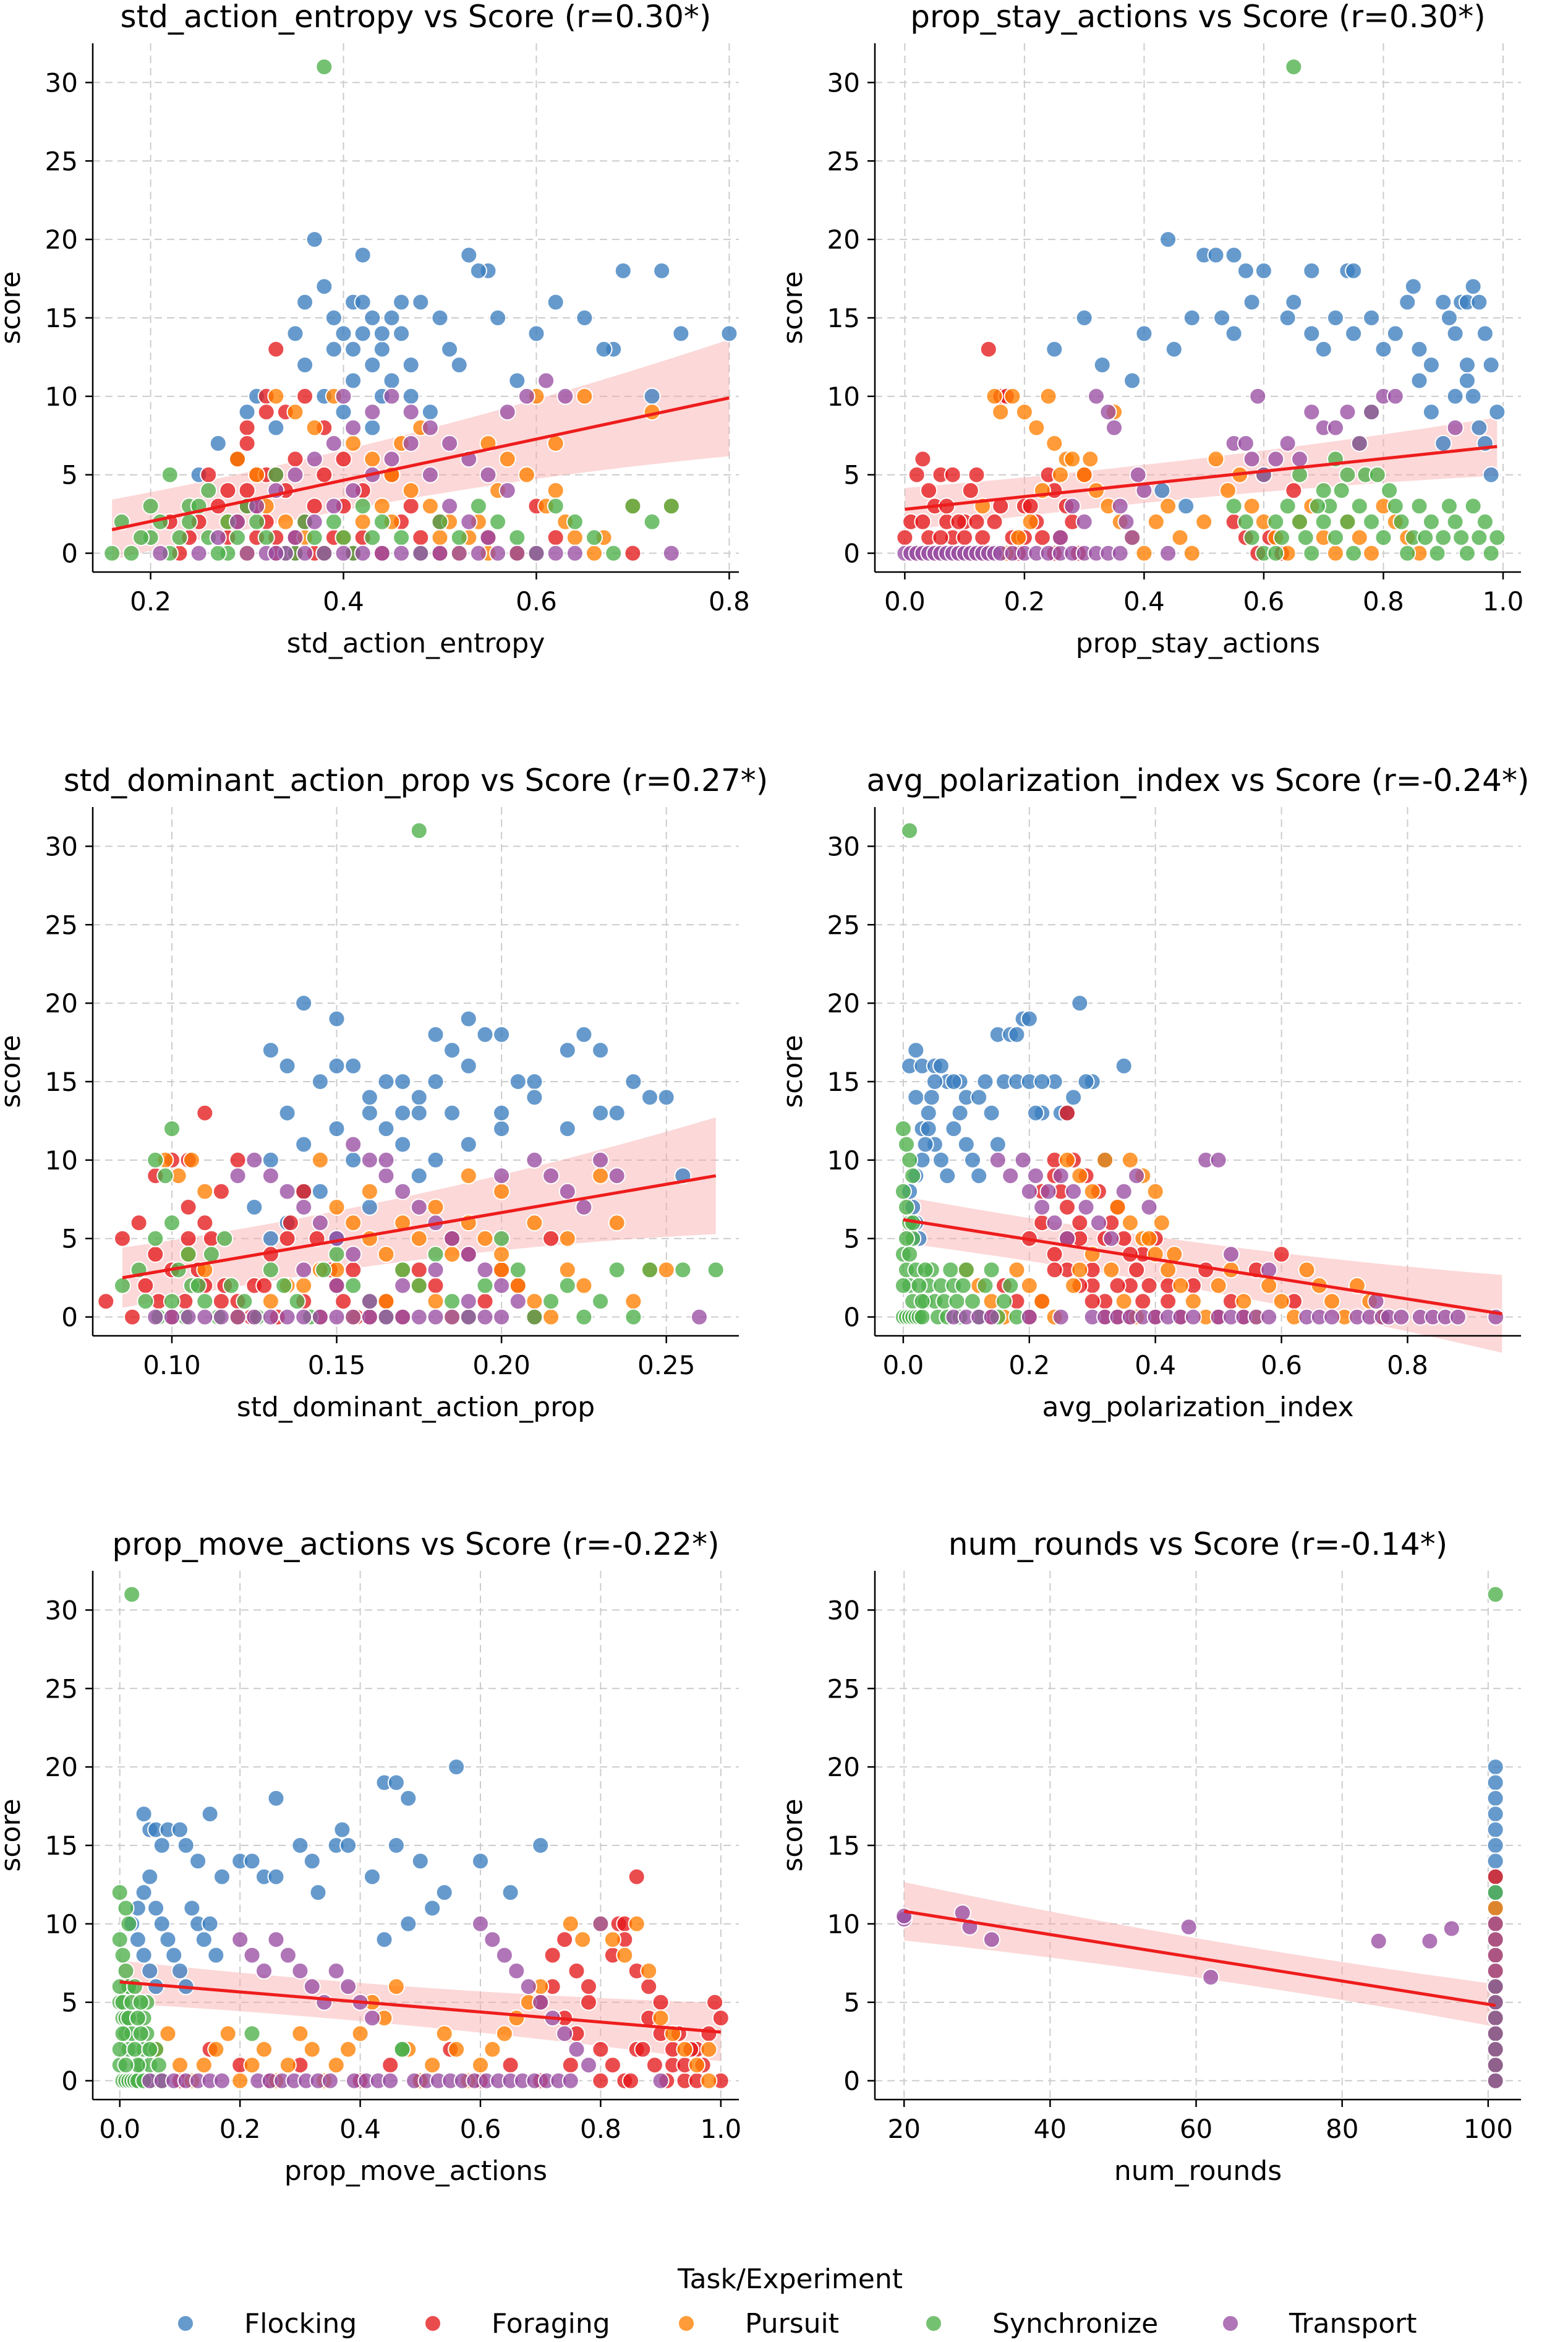 The image size is (1568, 2342). What do you see at coordinates (934, 2323) in the screenshot?
I see `legend-marker` at bounding box center [934, 2323].